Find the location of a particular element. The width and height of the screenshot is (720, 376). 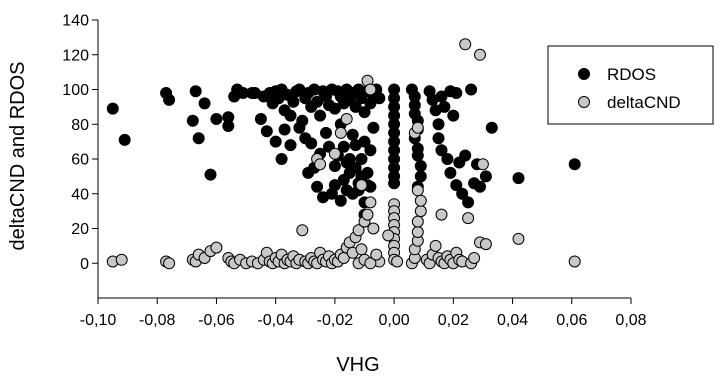

y-tick-label: 120 is located at coordinates (75, 55).